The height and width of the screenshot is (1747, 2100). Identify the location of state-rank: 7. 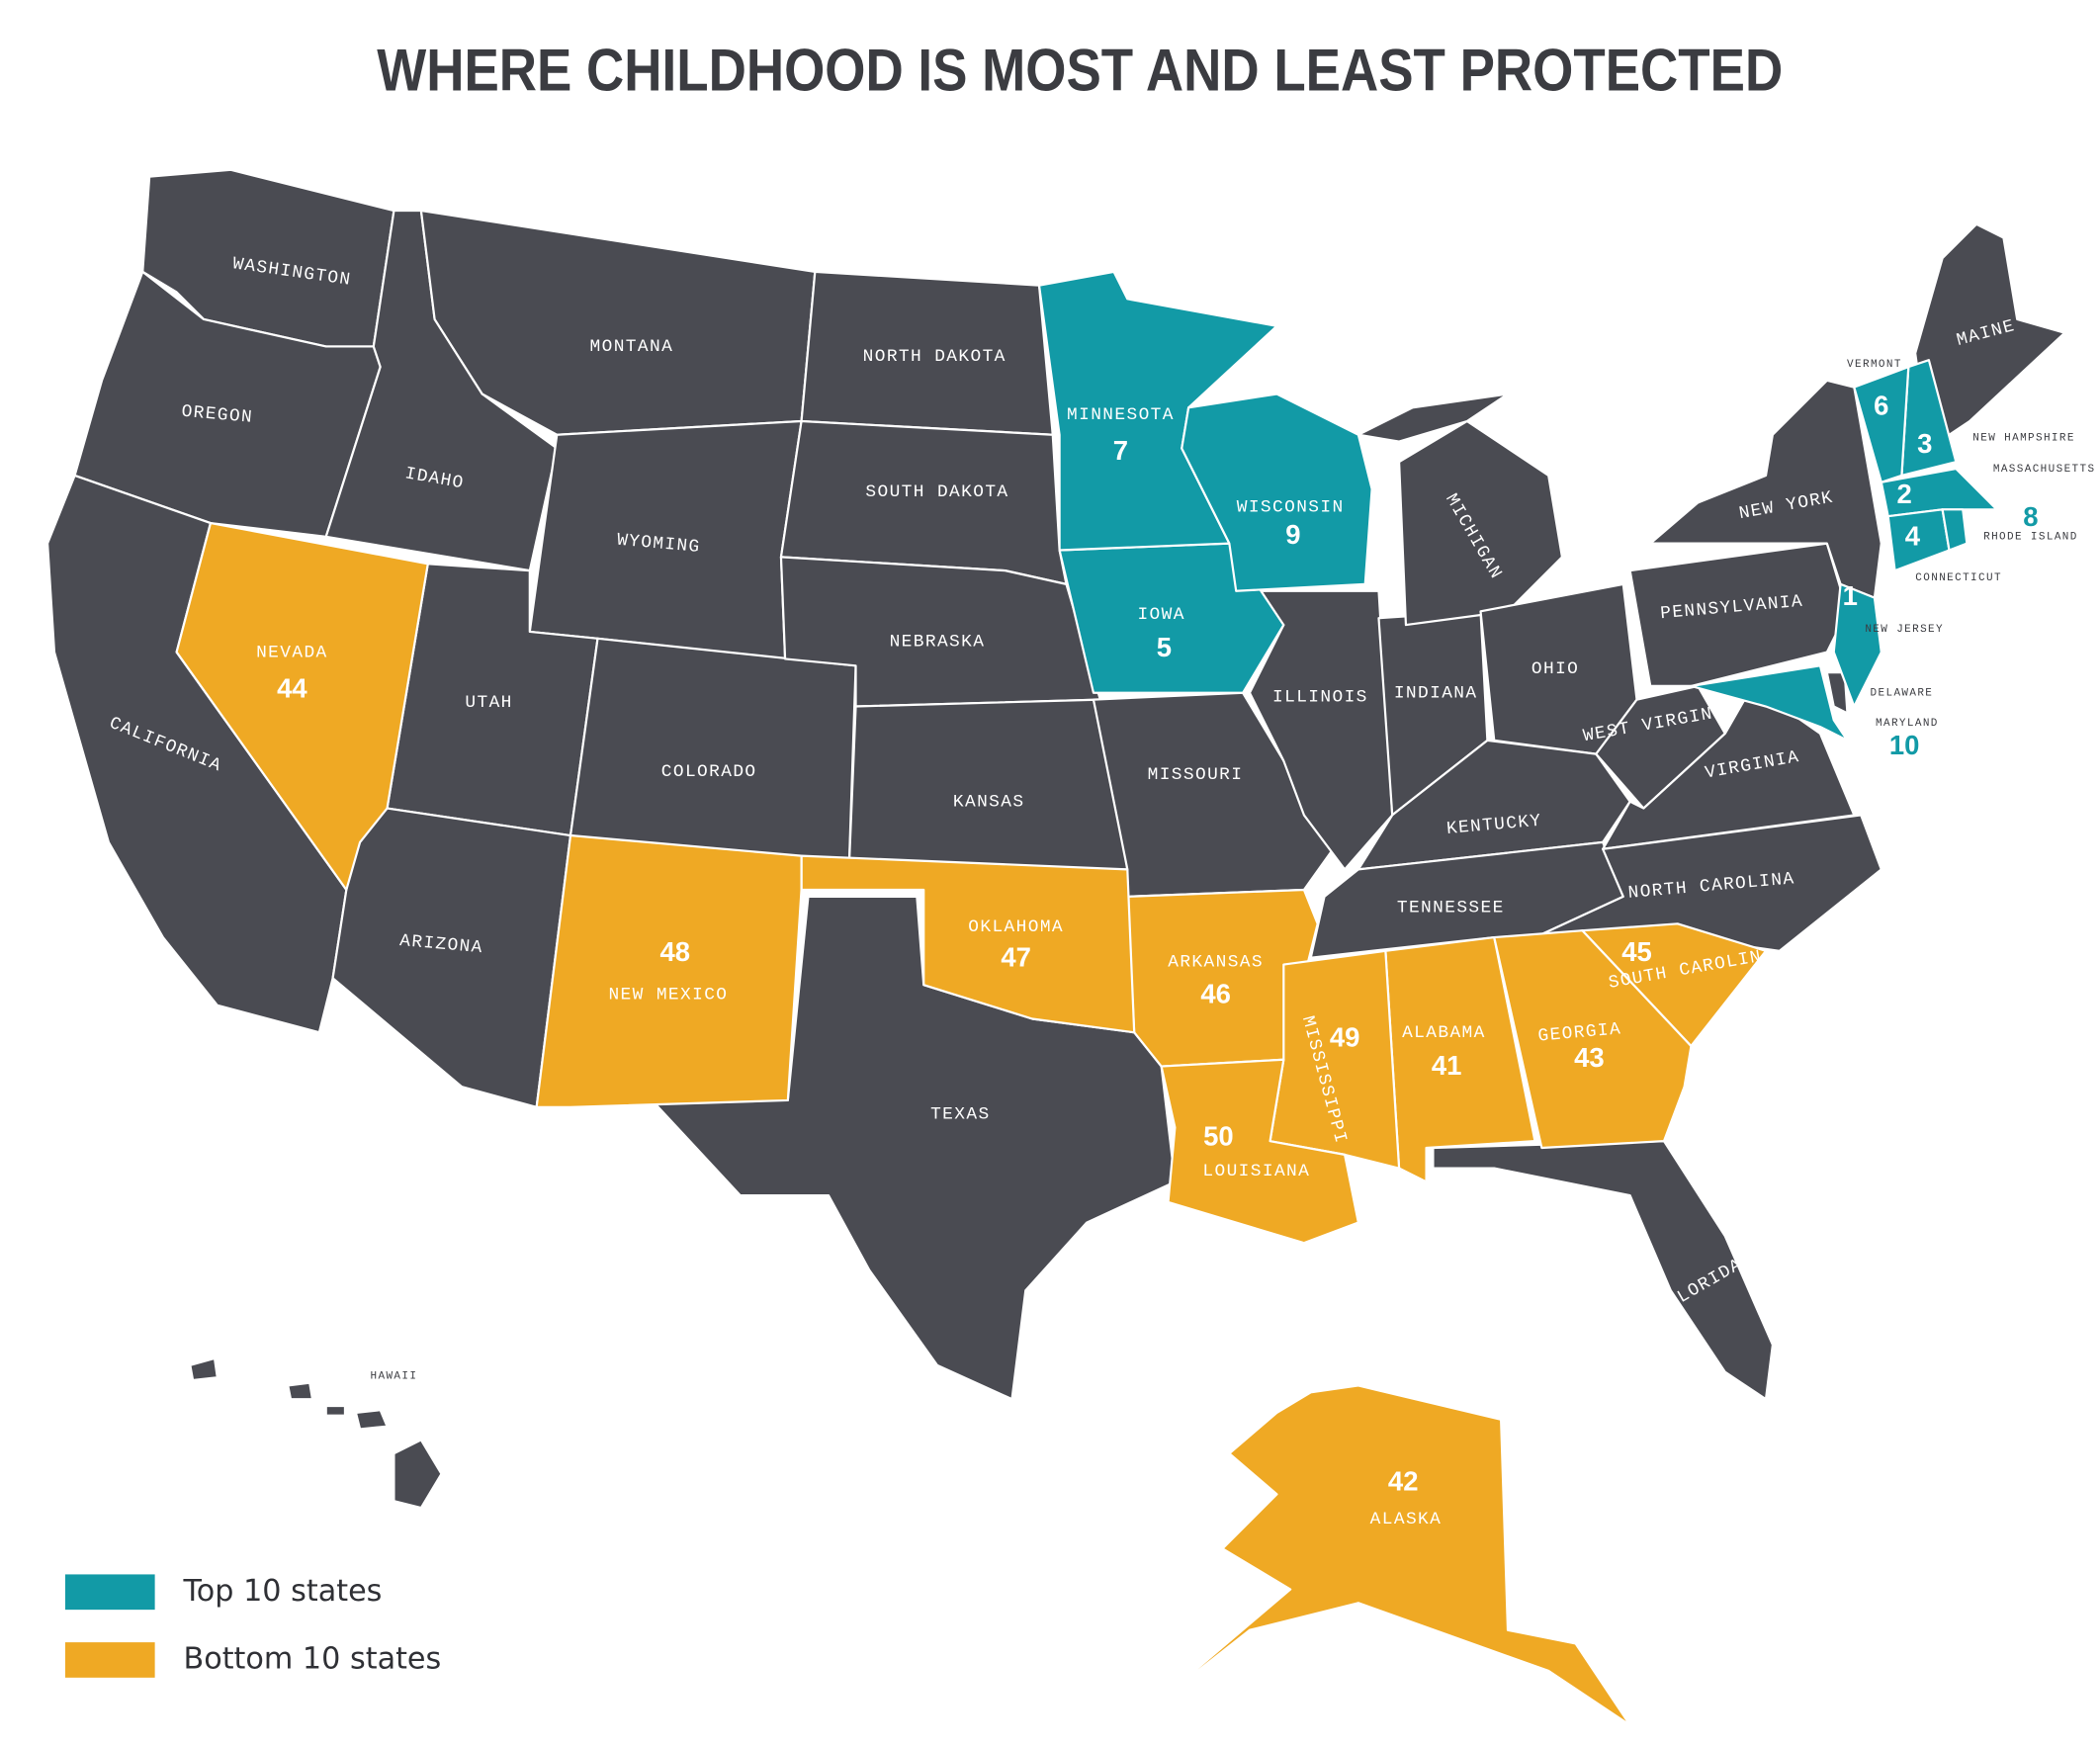
(1120, 450).